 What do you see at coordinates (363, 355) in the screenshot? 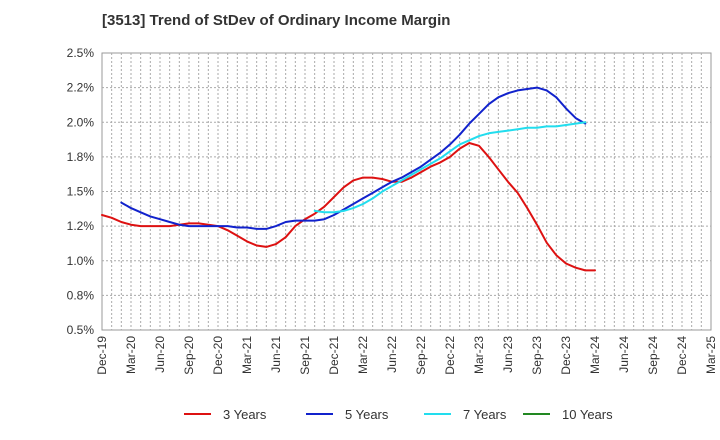
I see `x-tick-label: Mar-22` at bounding box center [363, 355].